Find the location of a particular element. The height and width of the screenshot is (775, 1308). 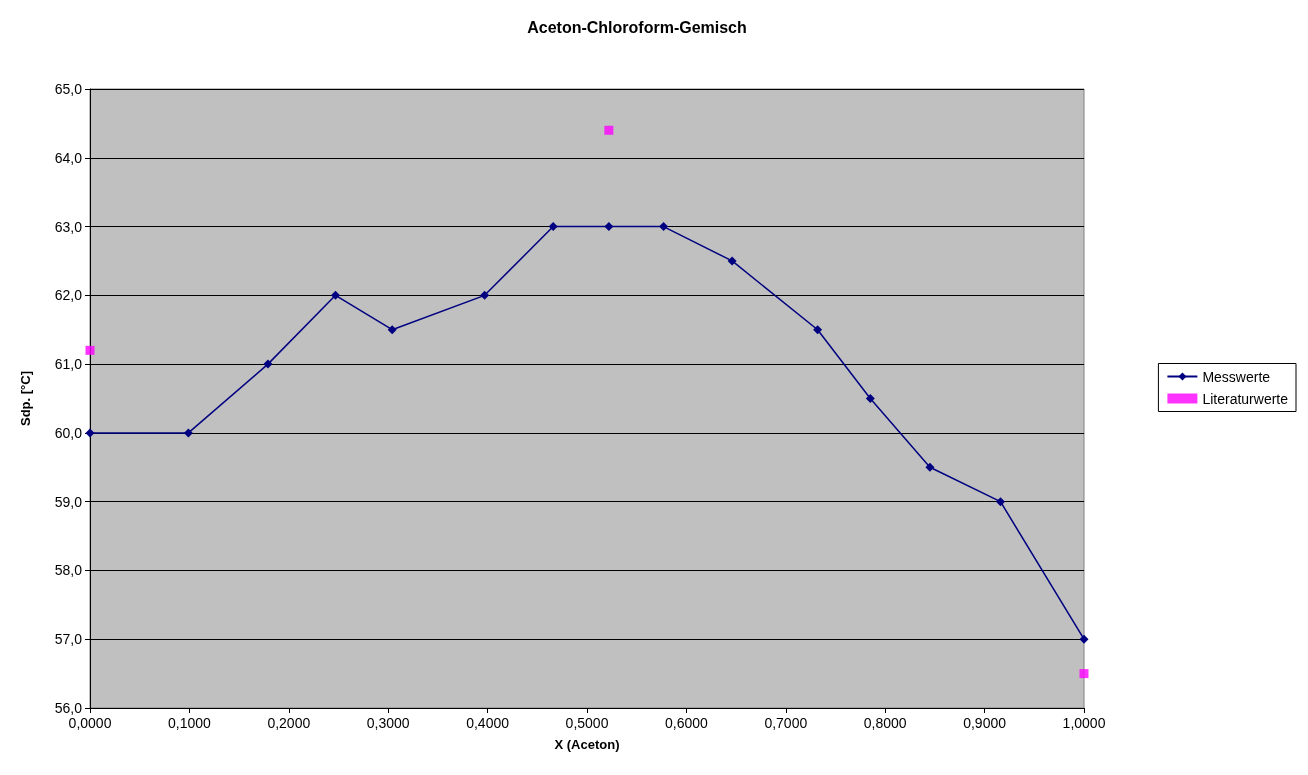

y-tick-label: 58,0 is located at coordinates (68, 570).